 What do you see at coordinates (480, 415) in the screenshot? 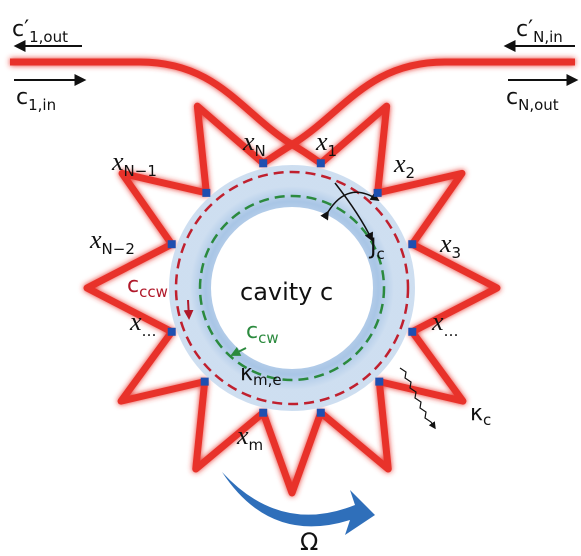
I see `loss-label: κc` at bounding box center [480, 415].